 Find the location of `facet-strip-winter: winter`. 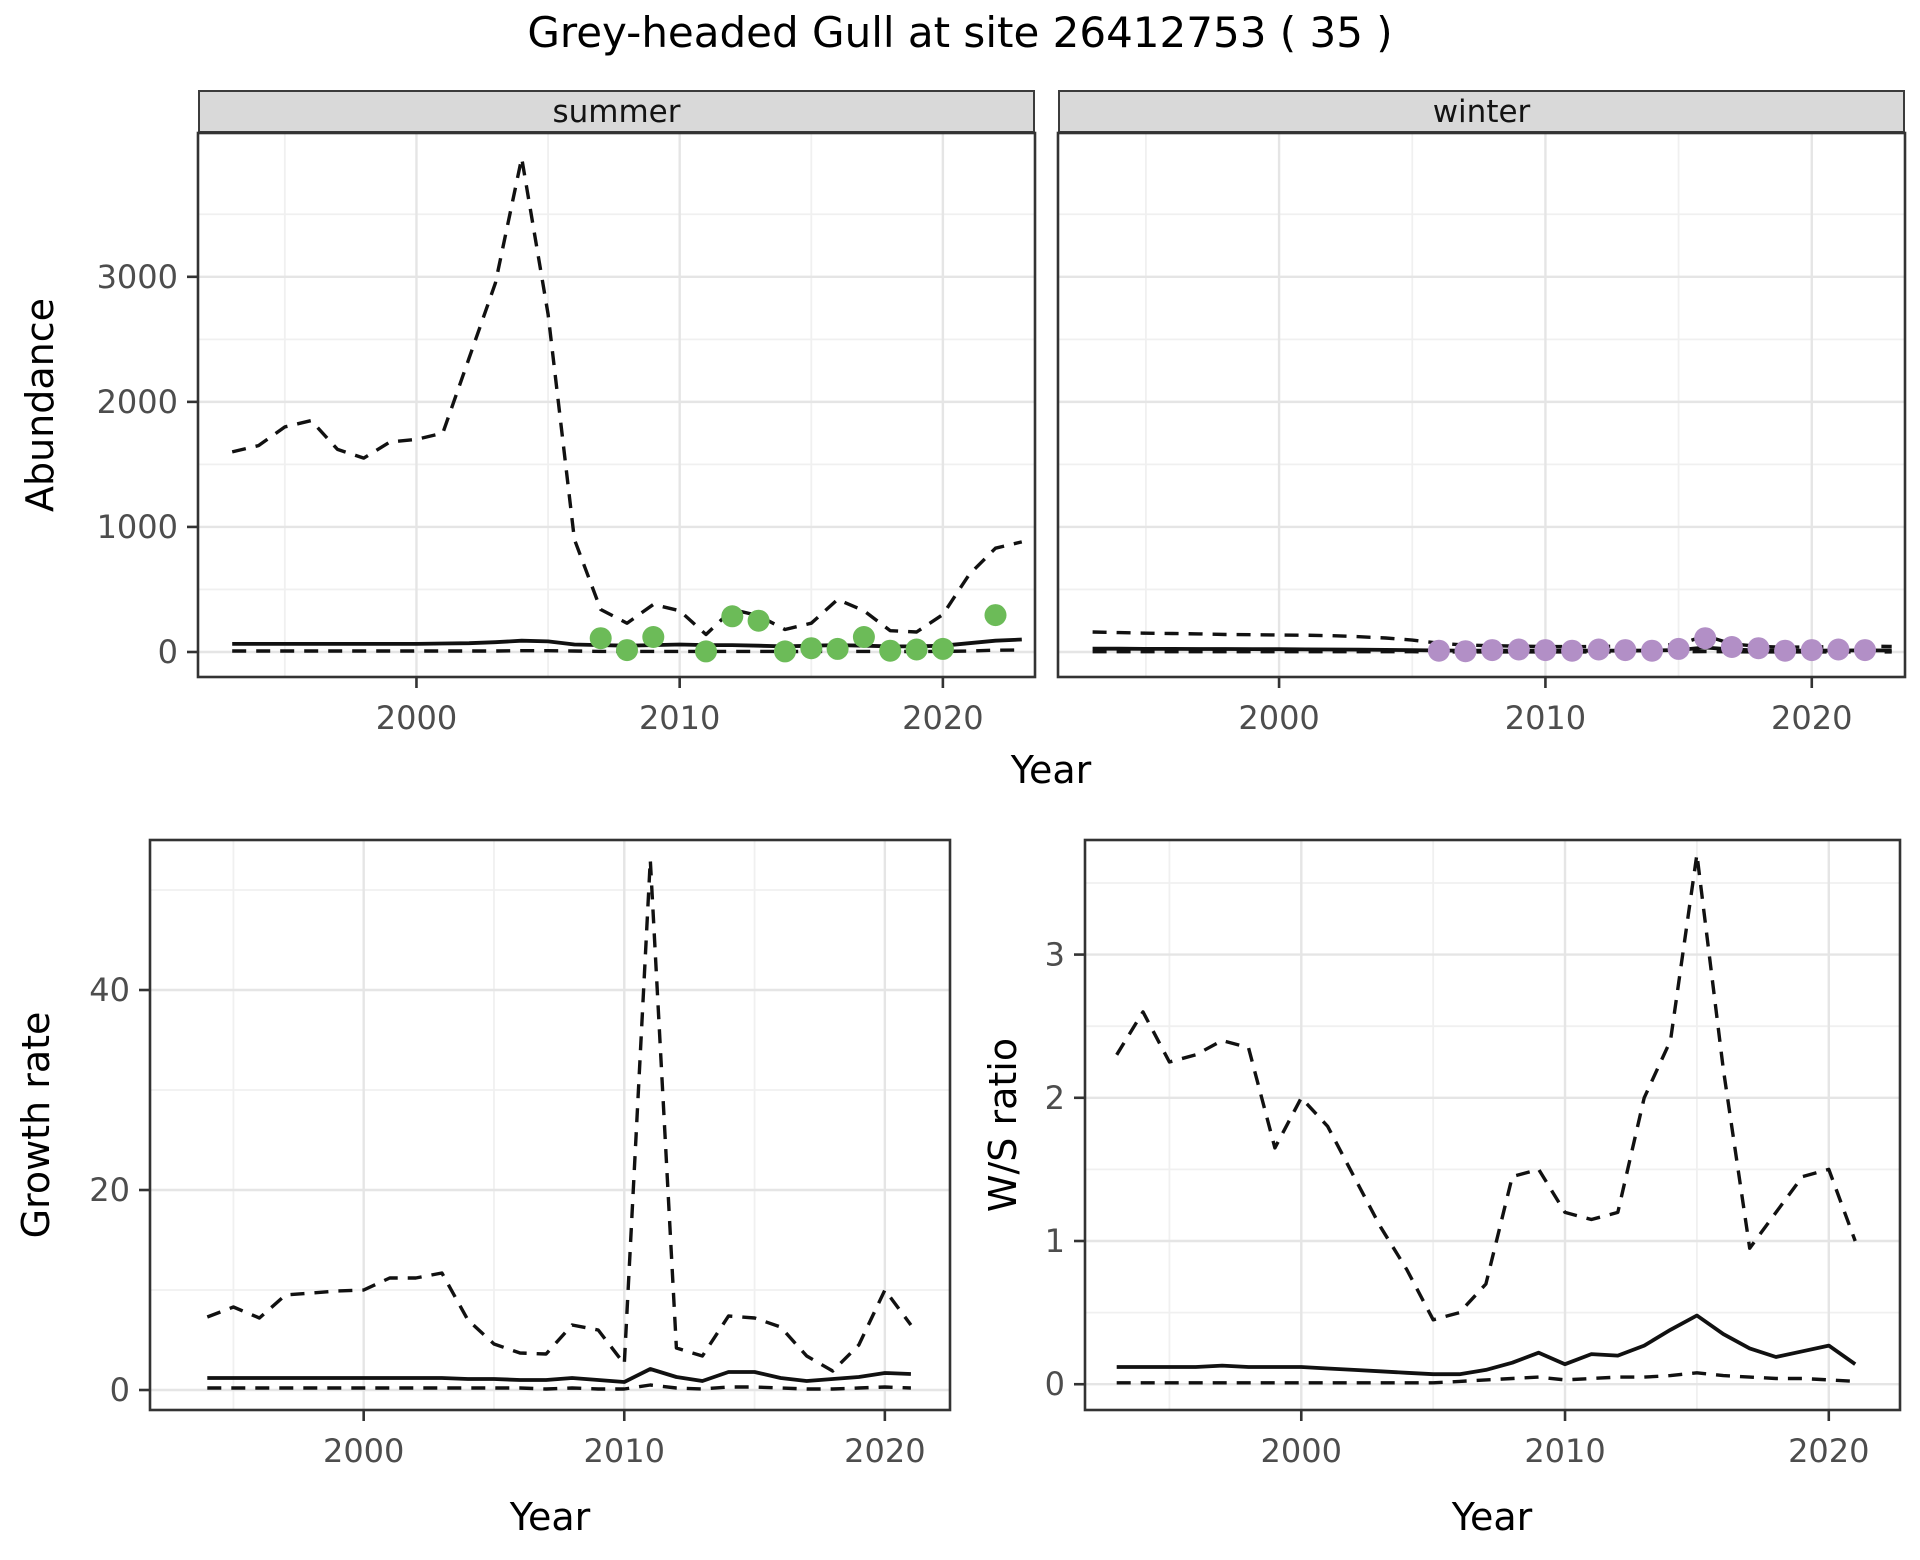

facet-strip-winter: winter is located at coordinates (1481, 111).